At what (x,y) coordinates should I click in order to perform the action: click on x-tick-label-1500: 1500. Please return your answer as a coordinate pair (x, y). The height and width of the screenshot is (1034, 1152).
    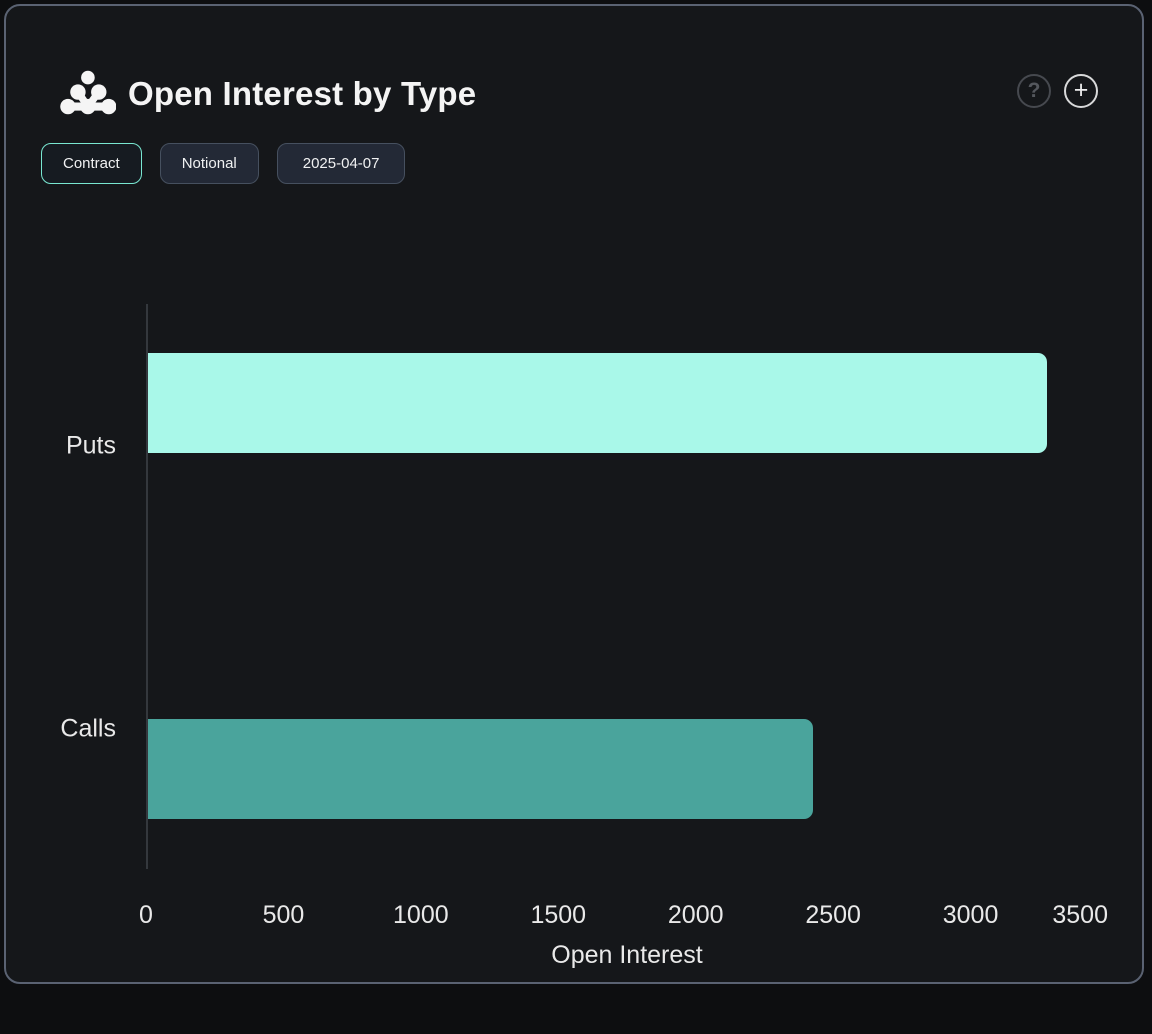
    Looking at the image, I should click on (558, 915).